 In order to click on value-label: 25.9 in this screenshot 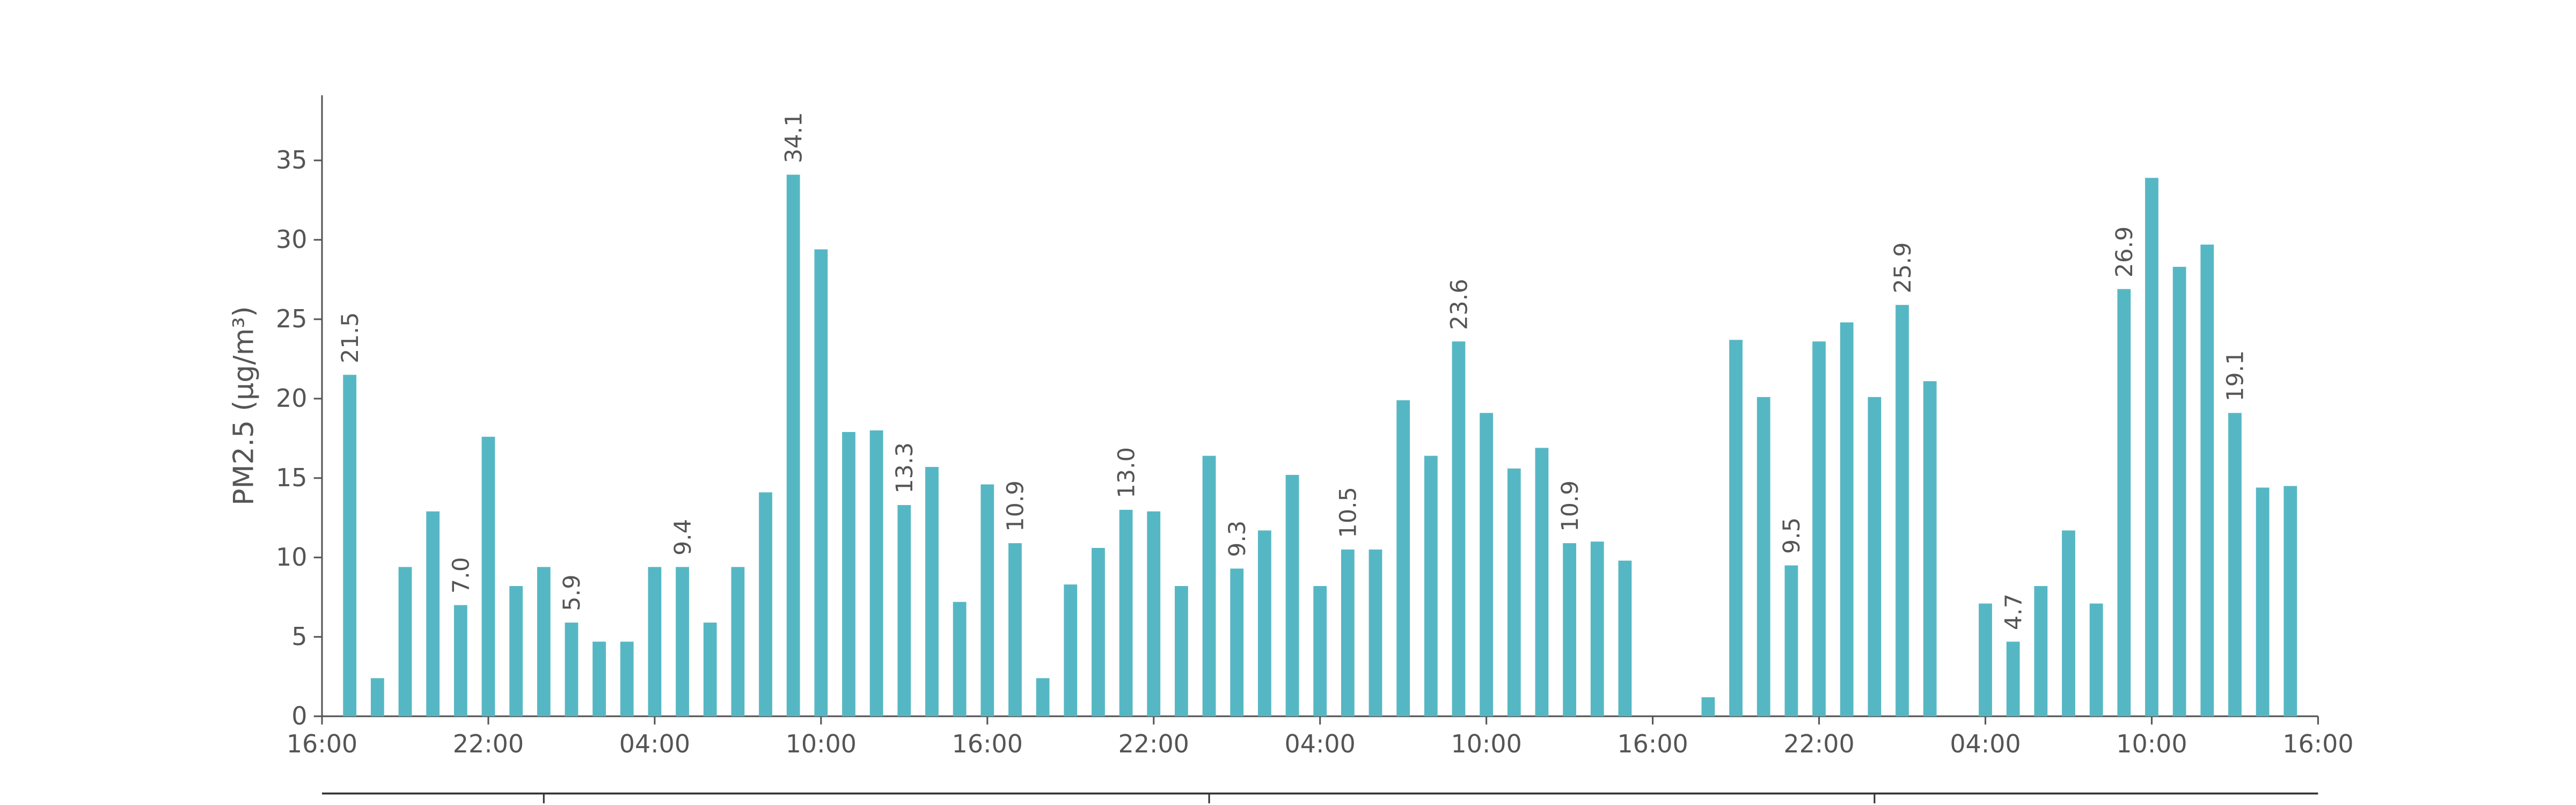, I will do `click(1903, 267)`.